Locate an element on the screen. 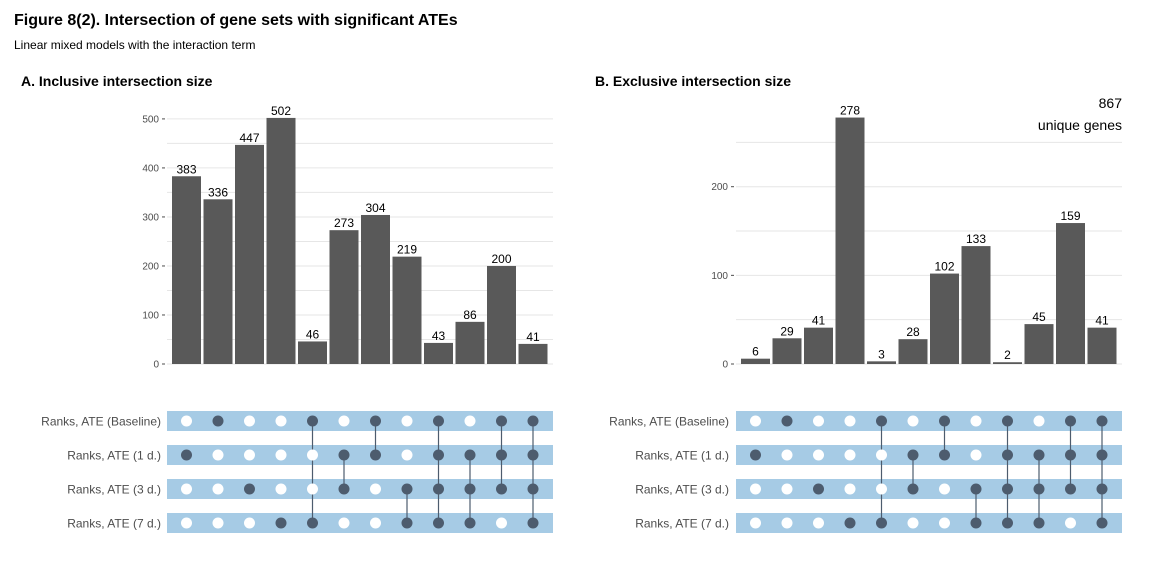 The height and width of the screenshot is (576, 1152). panel-a-bar-value-label: 383 is located at coordinates (186, 169).